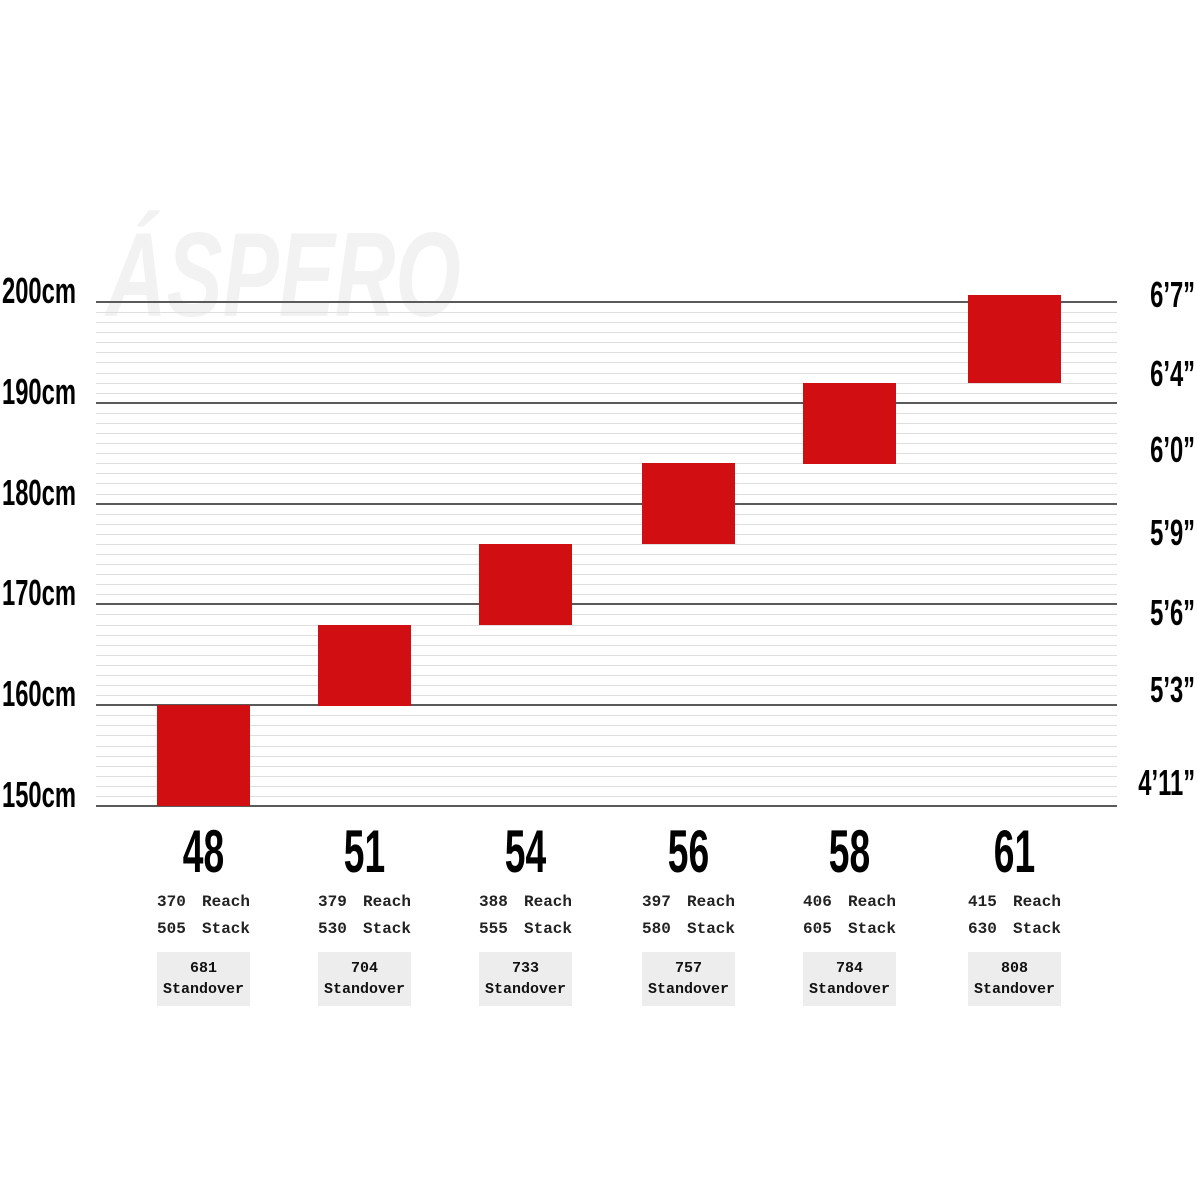 The height and width of the screenshot is (1197, 1197). What do you see at coordinates (39, 492) in the screenshot?
I see `left-axis-label: 180cm` at bounding box center [39, 492].